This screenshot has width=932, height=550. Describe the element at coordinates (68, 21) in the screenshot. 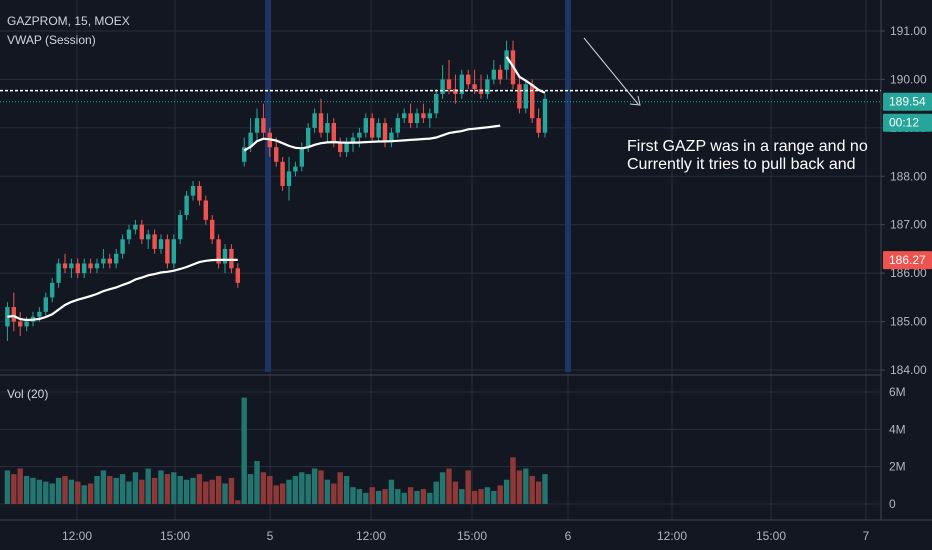

I see `symbol-legend: GAZPROM, 15, MOEX` at that location.